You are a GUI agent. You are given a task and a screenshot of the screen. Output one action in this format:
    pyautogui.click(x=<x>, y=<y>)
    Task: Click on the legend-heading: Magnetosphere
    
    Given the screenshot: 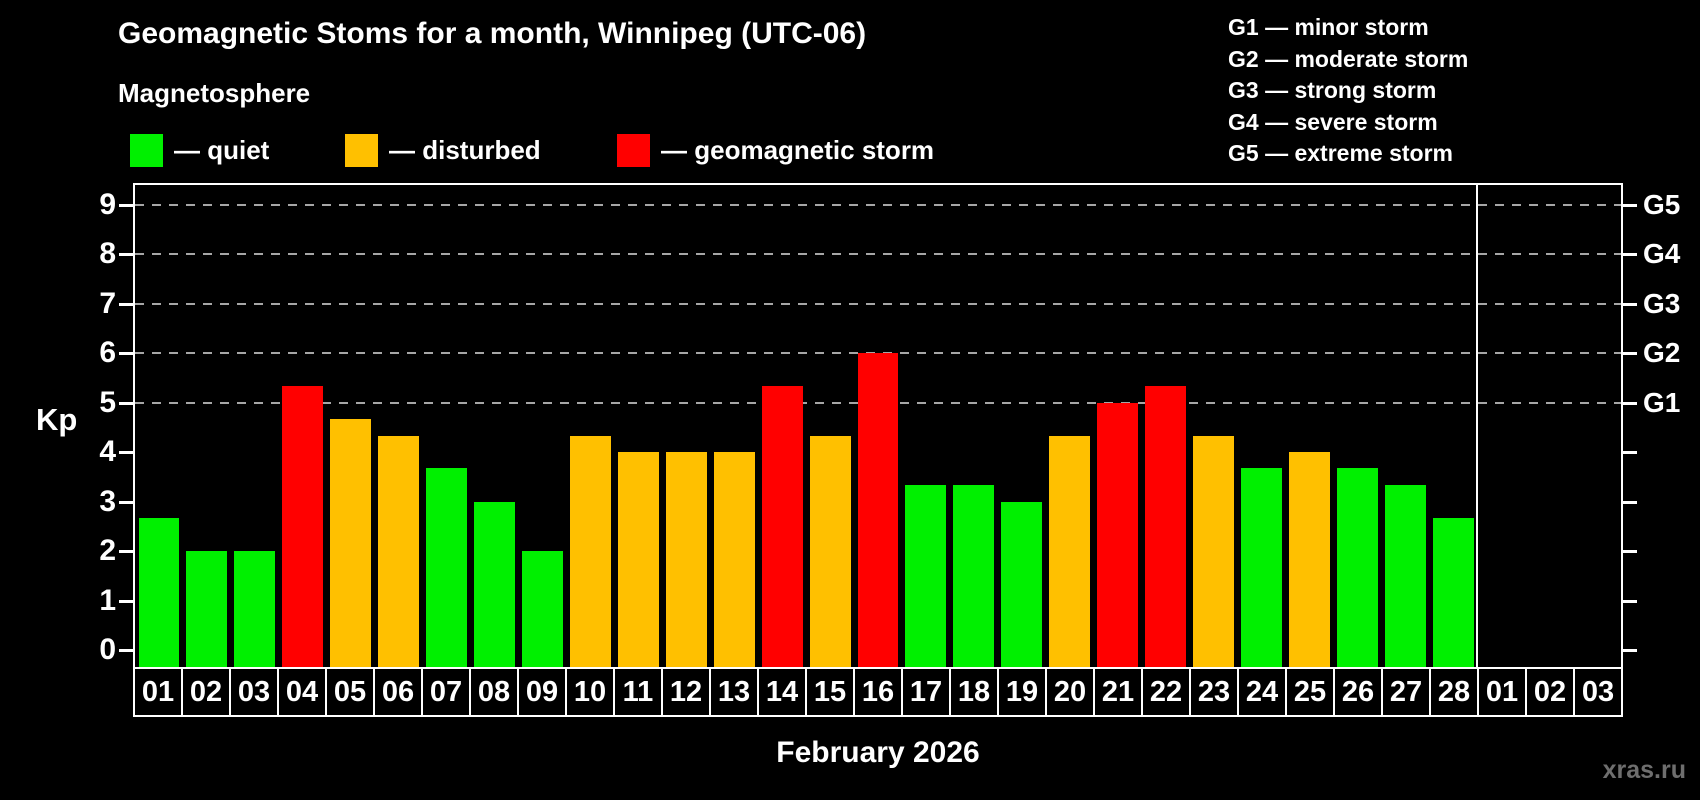 What is the action you would take?
    pyautogui.click(x=214, y=93)
    